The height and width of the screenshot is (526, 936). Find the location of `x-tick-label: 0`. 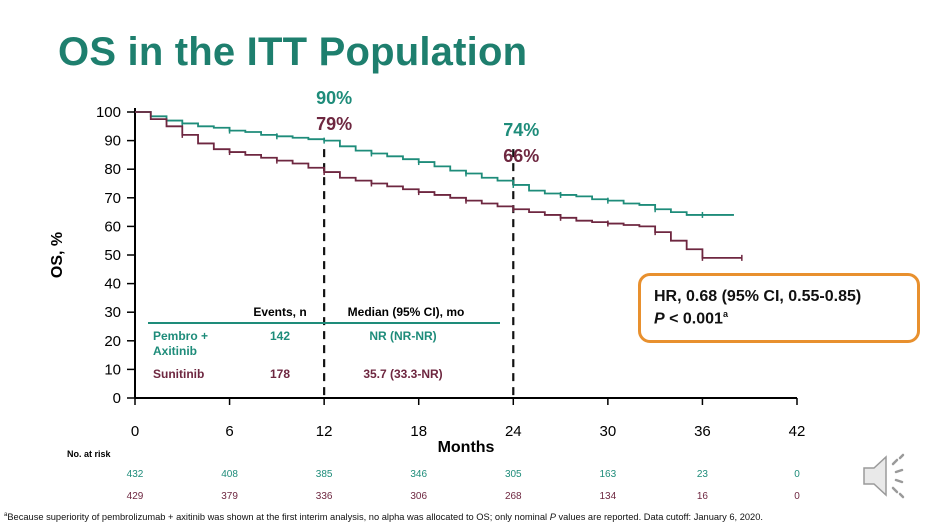

x-tick-label: 0 is located at coordinates (135, 431).